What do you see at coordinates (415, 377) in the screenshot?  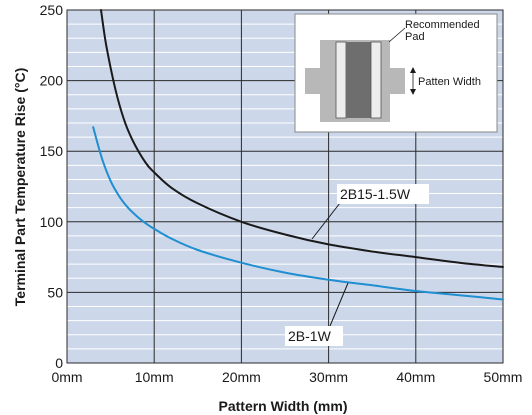 I see `x-tick-label: 40mm` at bounding box center [415, 377].